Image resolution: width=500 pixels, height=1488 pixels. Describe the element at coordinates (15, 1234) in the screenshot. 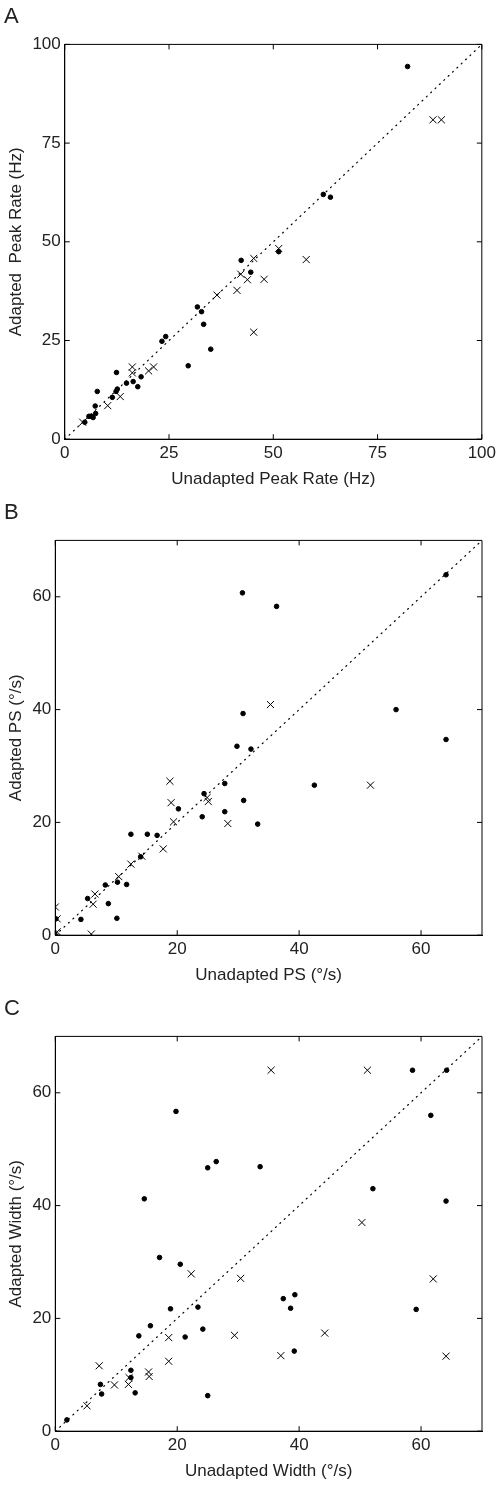

I see `y-axis-title: Adapted Width (°/s)` at that location.